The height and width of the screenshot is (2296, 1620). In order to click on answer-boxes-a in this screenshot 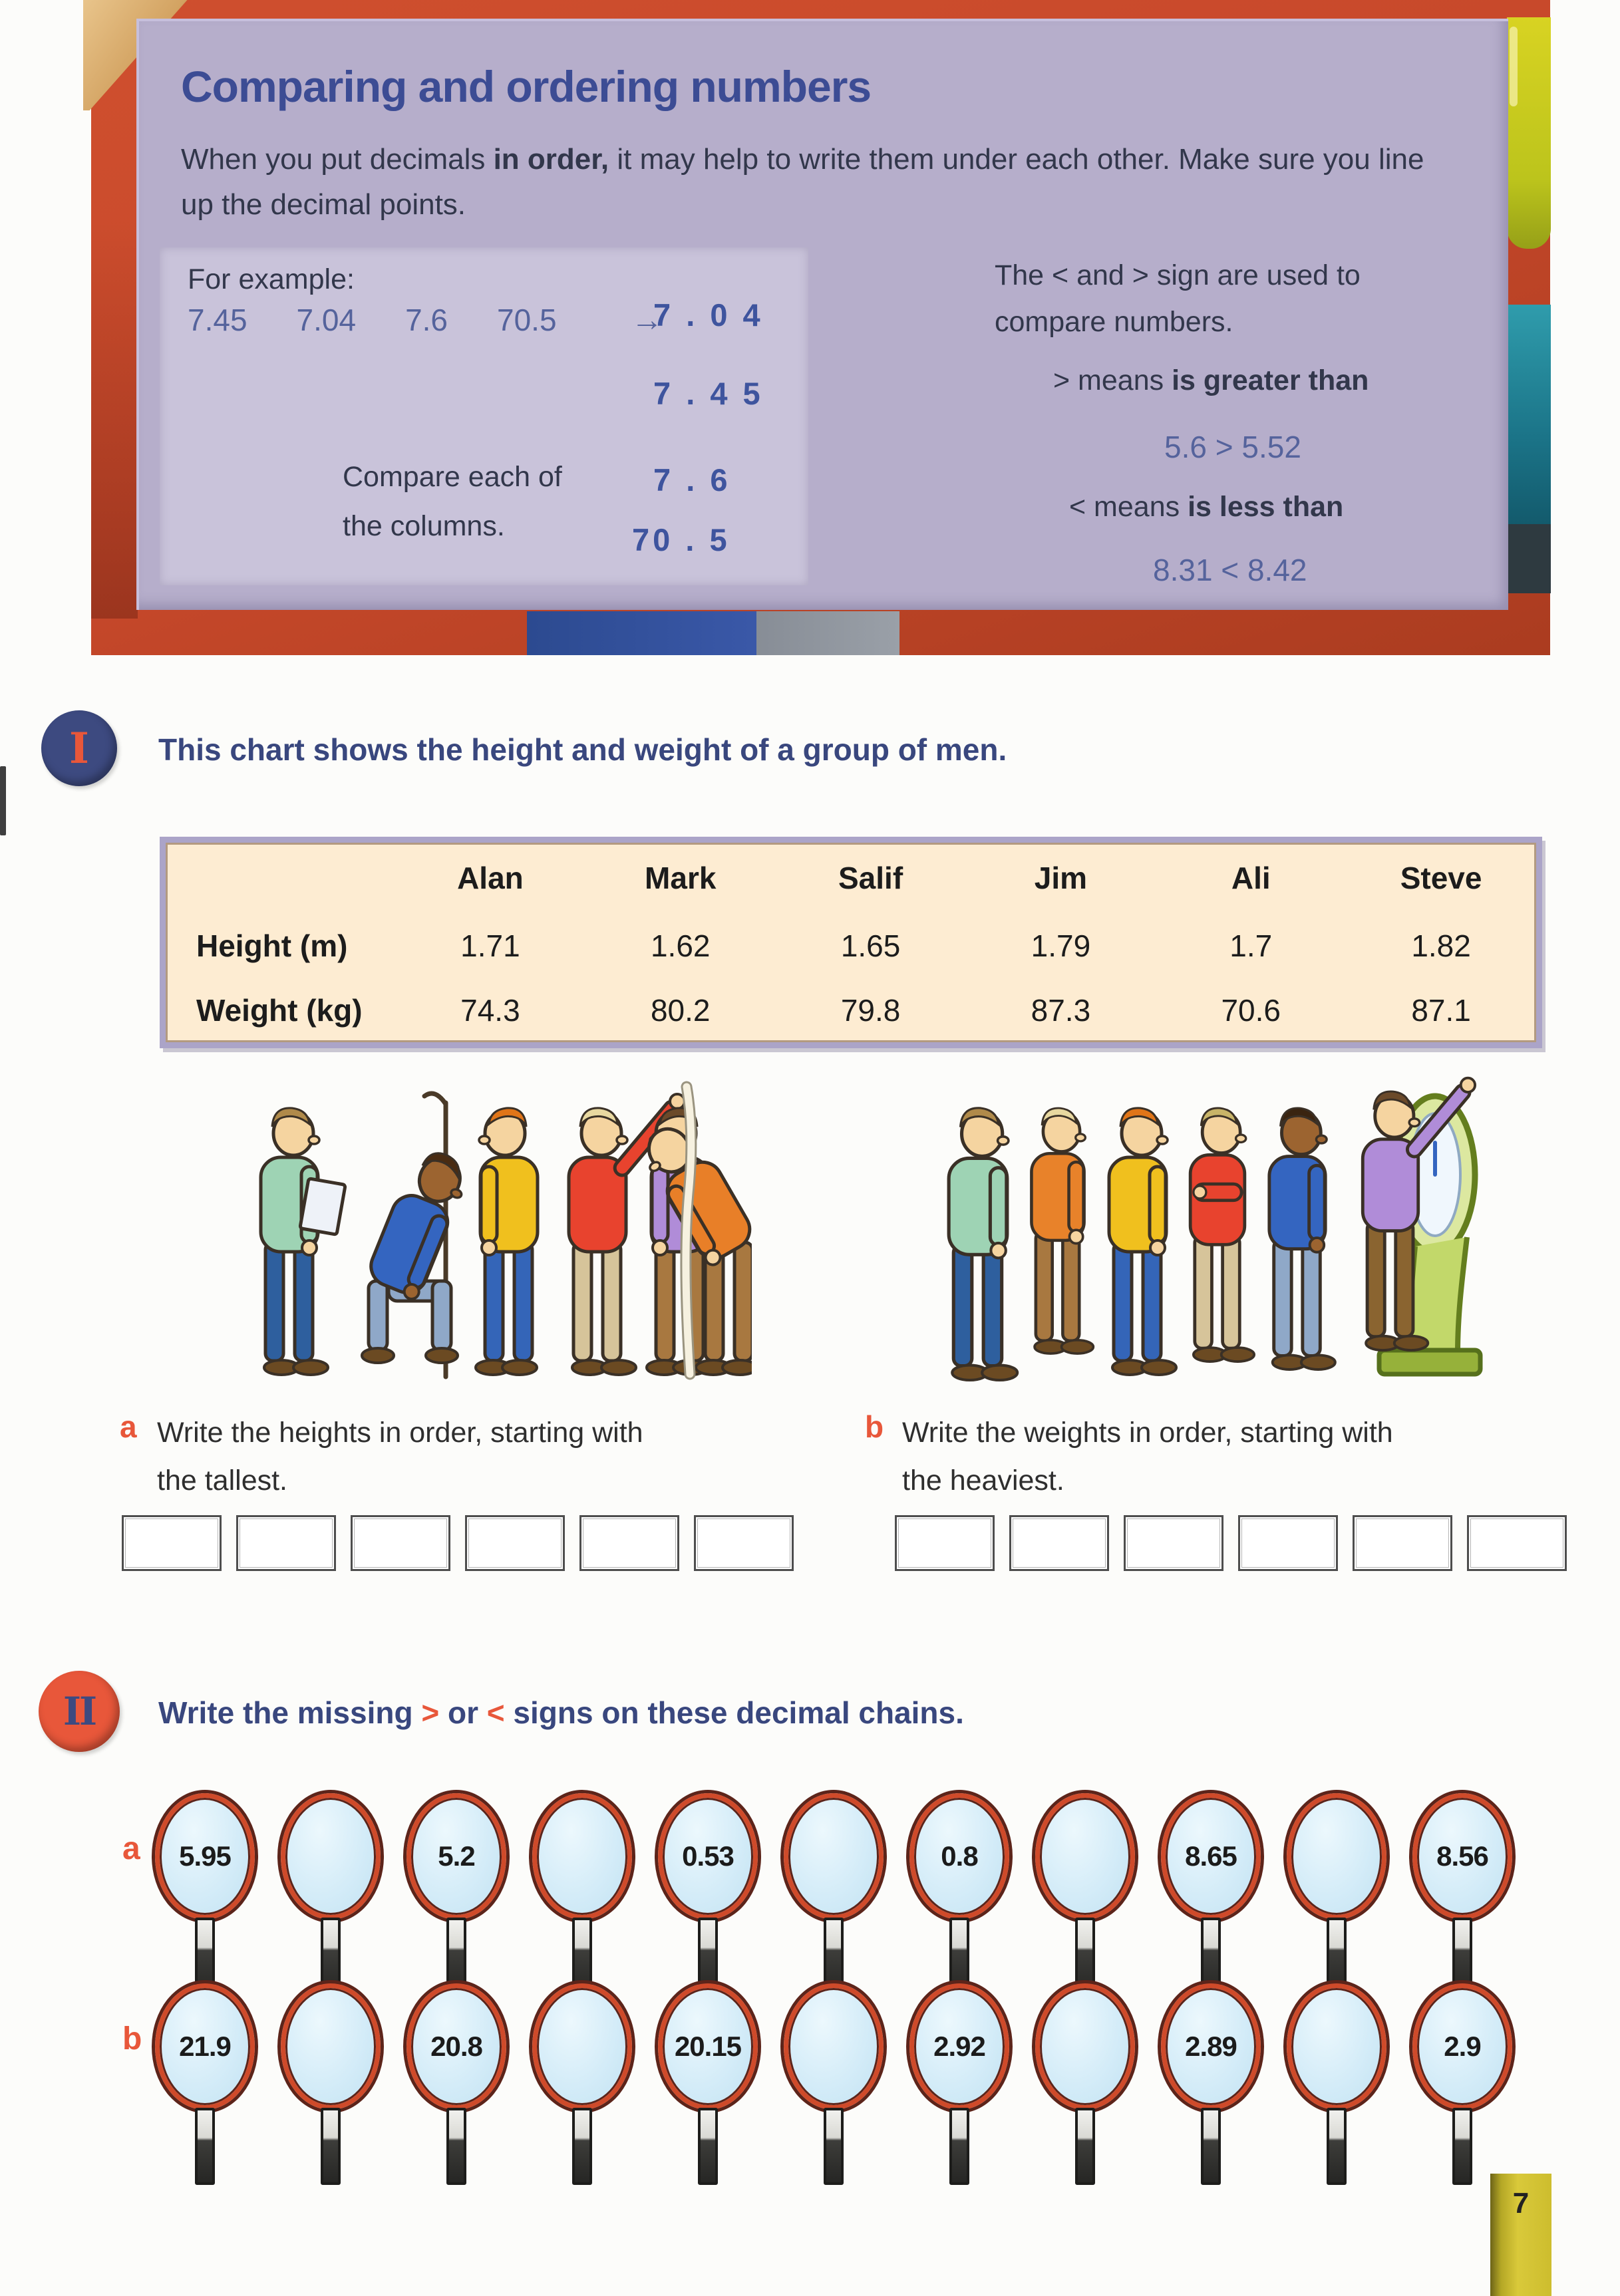, I will do `click(458, 1543)`.